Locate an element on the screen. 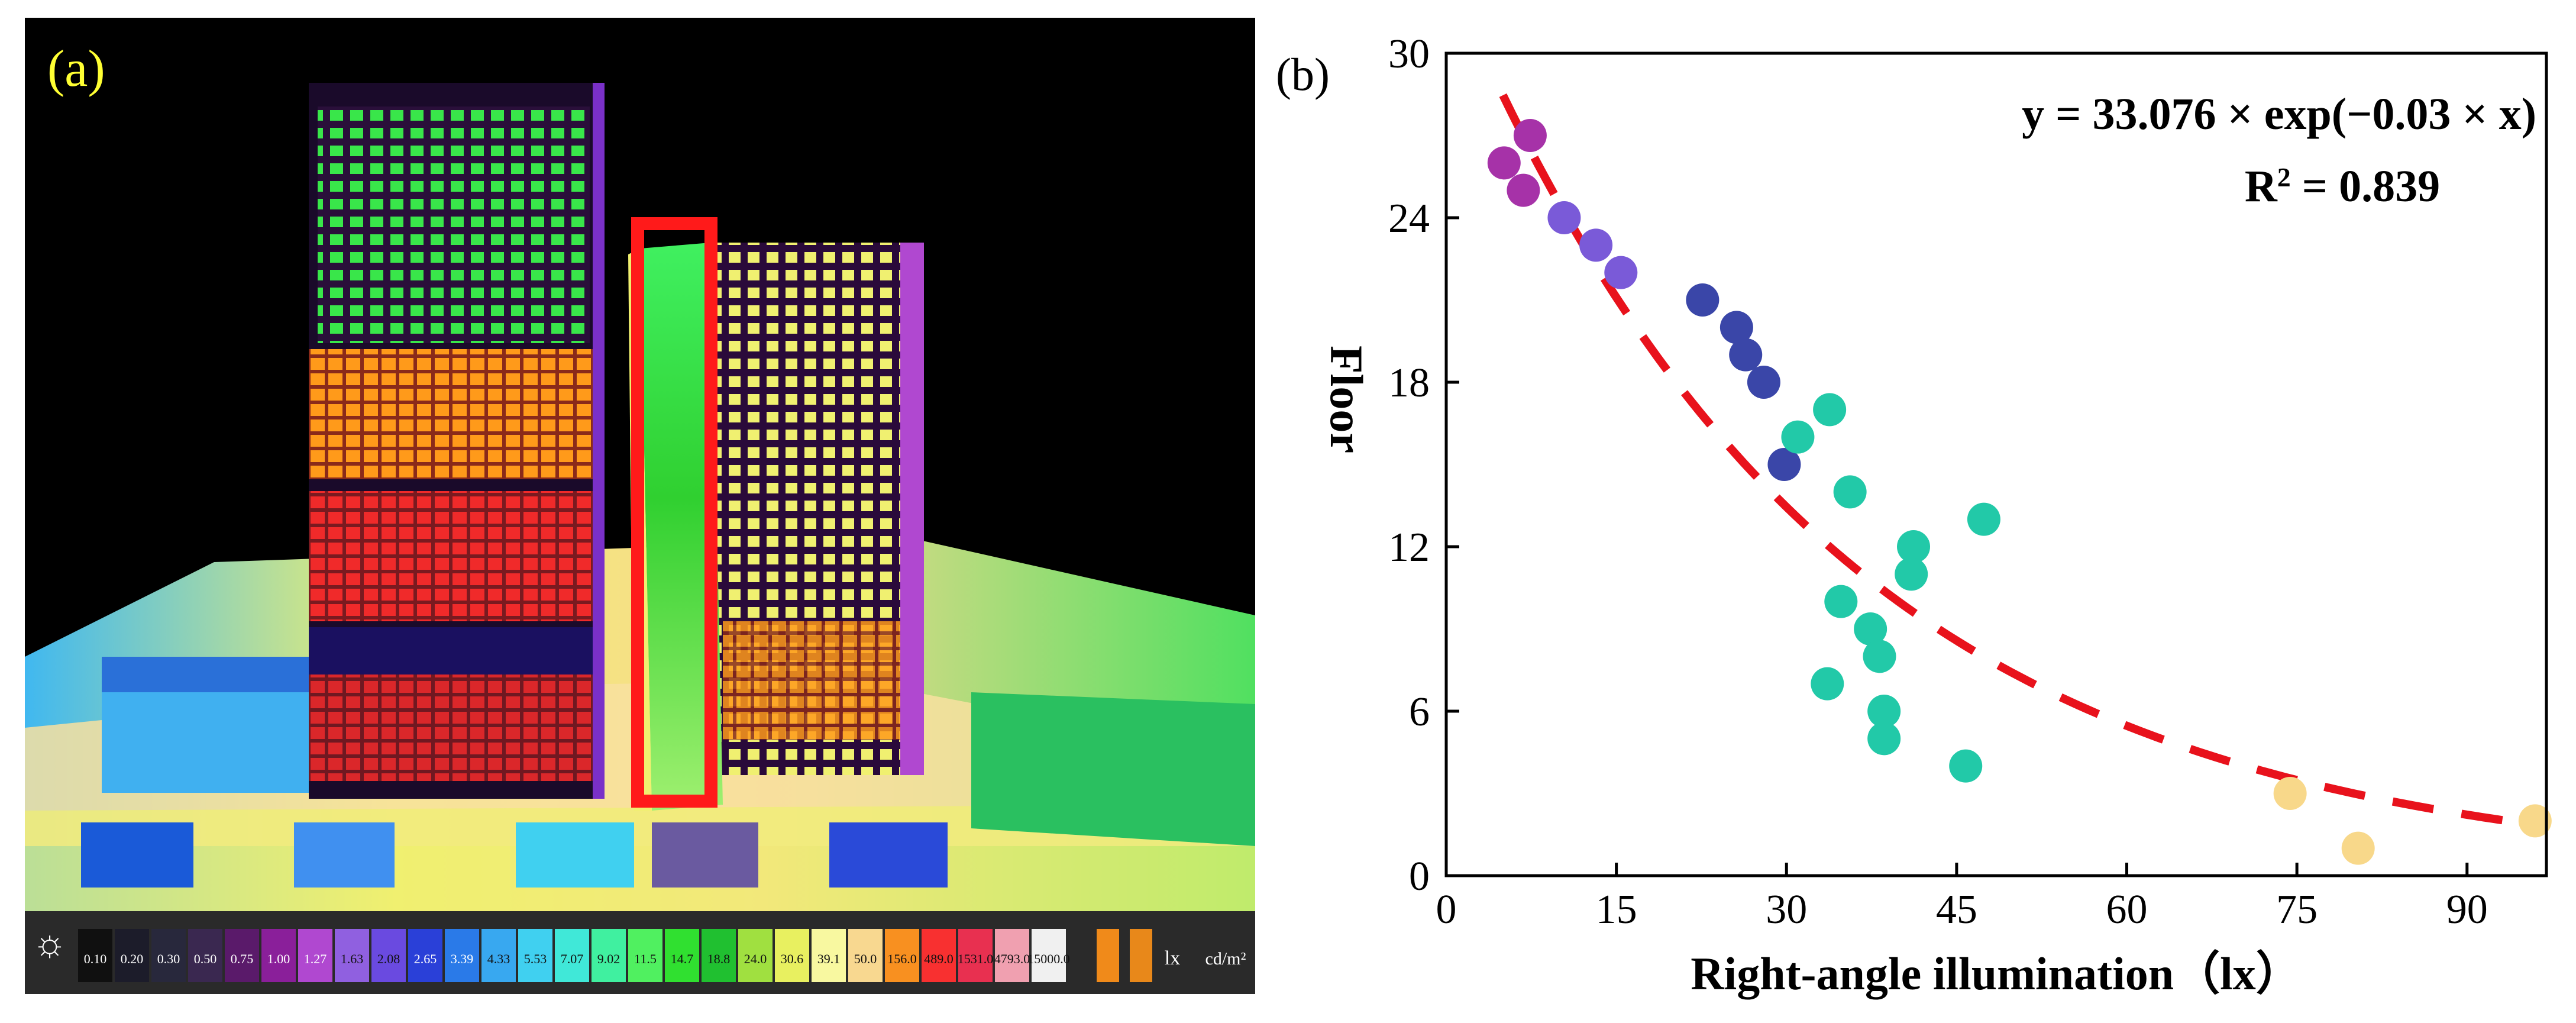 This screenshot has height=1023, width=2576. legend-value: 1531.0 is located at coordinates (976, 959).